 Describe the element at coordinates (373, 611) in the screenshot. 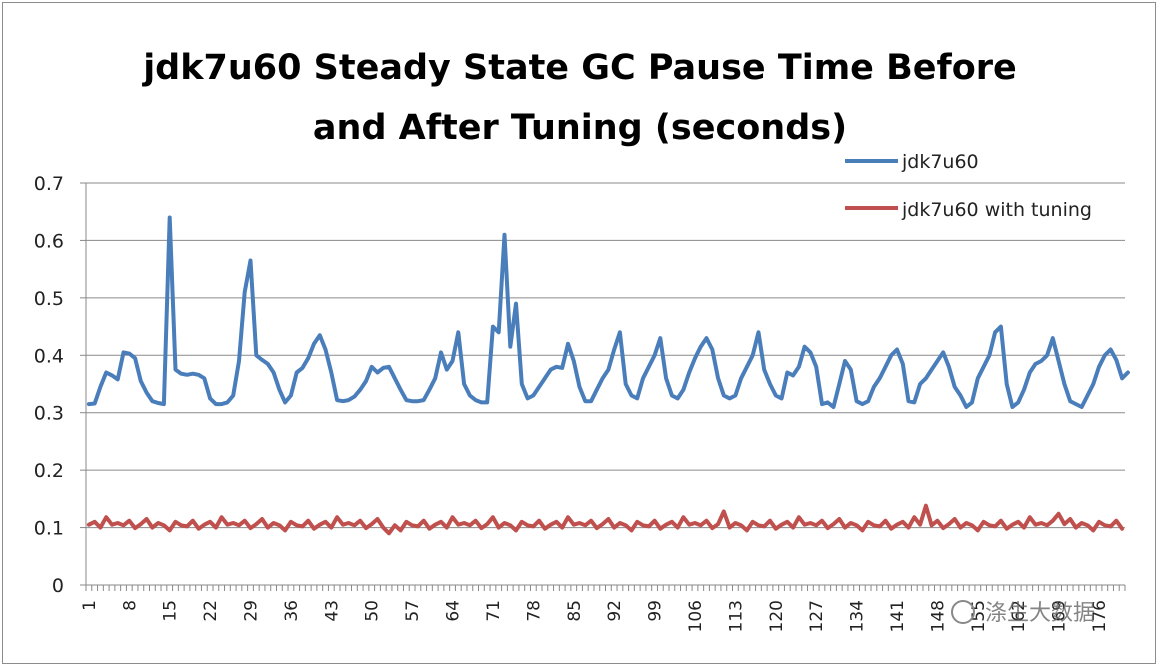

I see `x-tick-label: 50` at that location.